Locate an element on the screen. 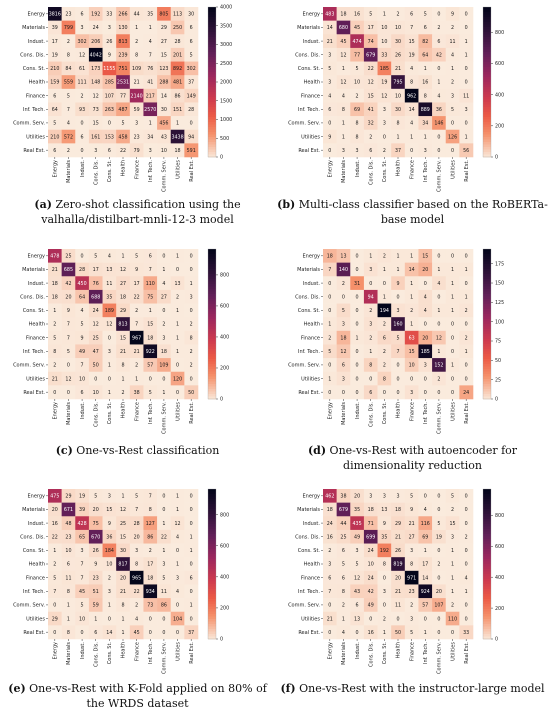  cell-value: 57 is located at coordinates (150, 366).